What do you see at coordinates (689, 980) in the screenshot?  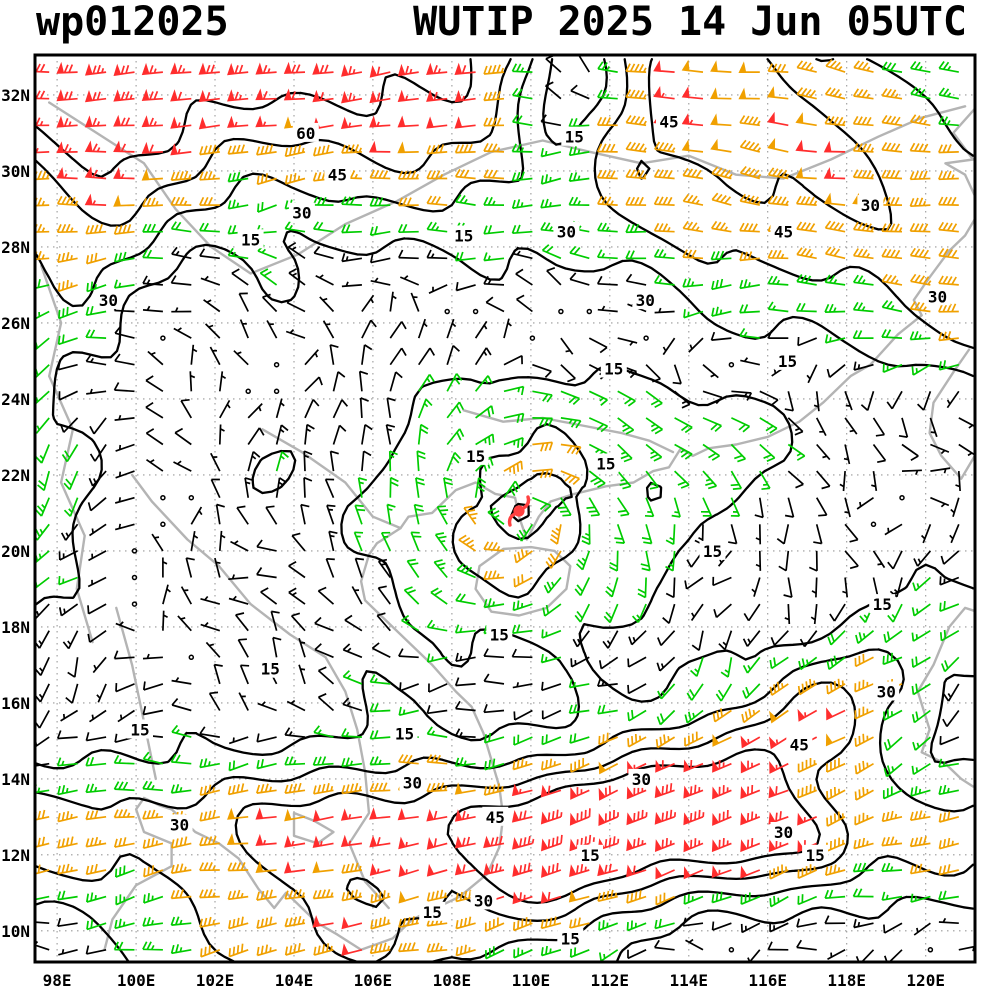 I see `x-tick-label: 114E` at bounding box center [689, 980].